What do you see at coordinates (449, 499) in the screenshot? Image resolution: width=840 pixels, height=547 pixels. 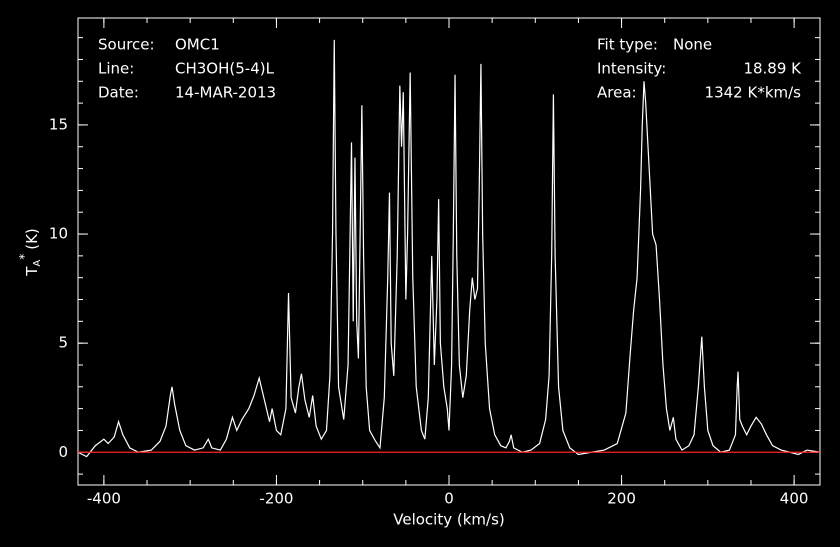 I see `x-tick-label: 0` at bounding box center [449, 499].